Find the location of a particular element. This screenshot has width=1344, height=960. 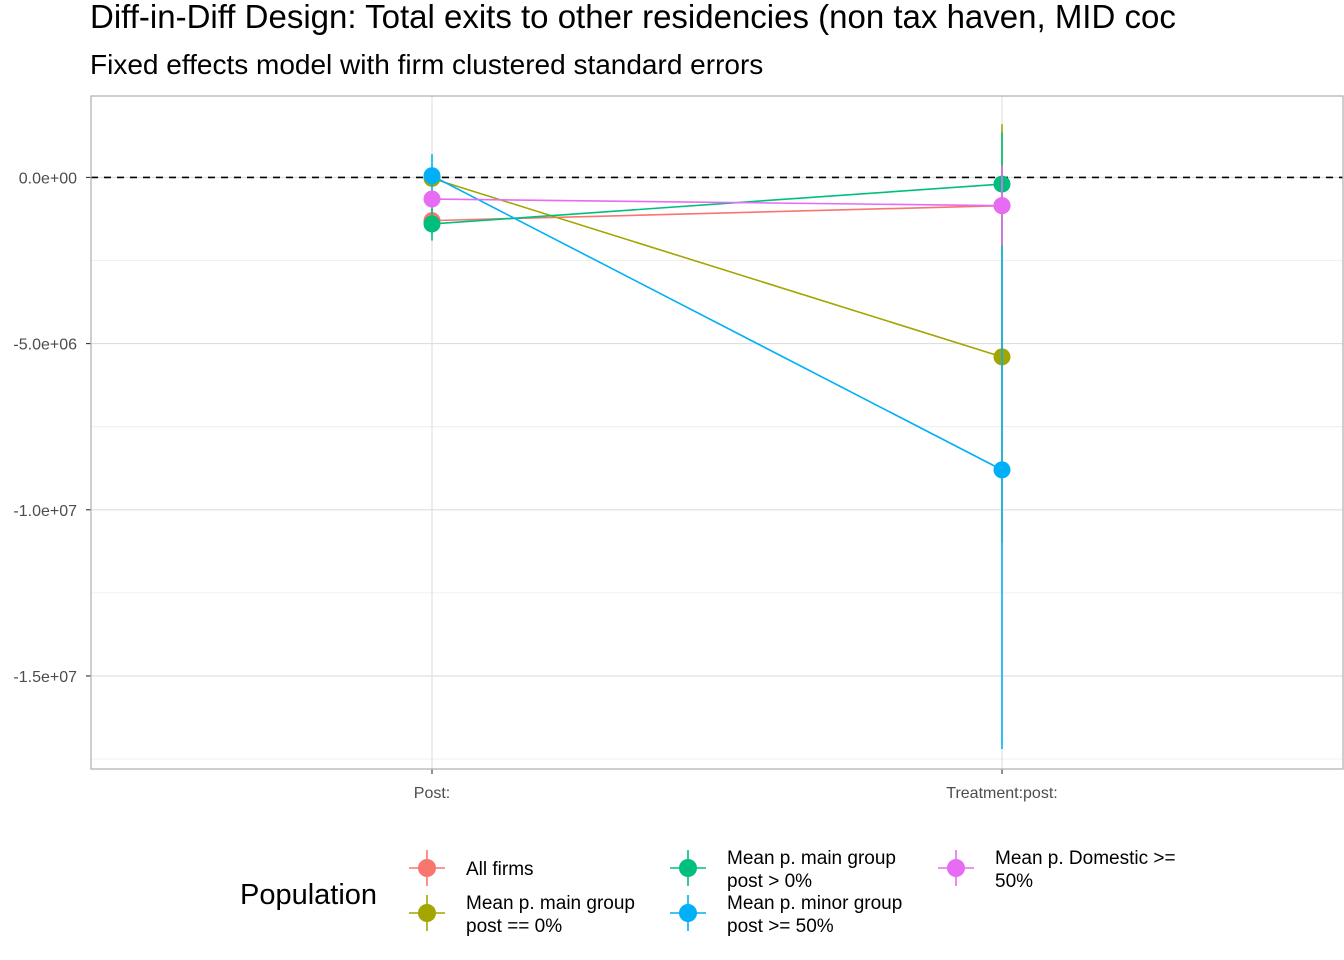

legend-label: post >= 50% is located at coordinates (780, 926).